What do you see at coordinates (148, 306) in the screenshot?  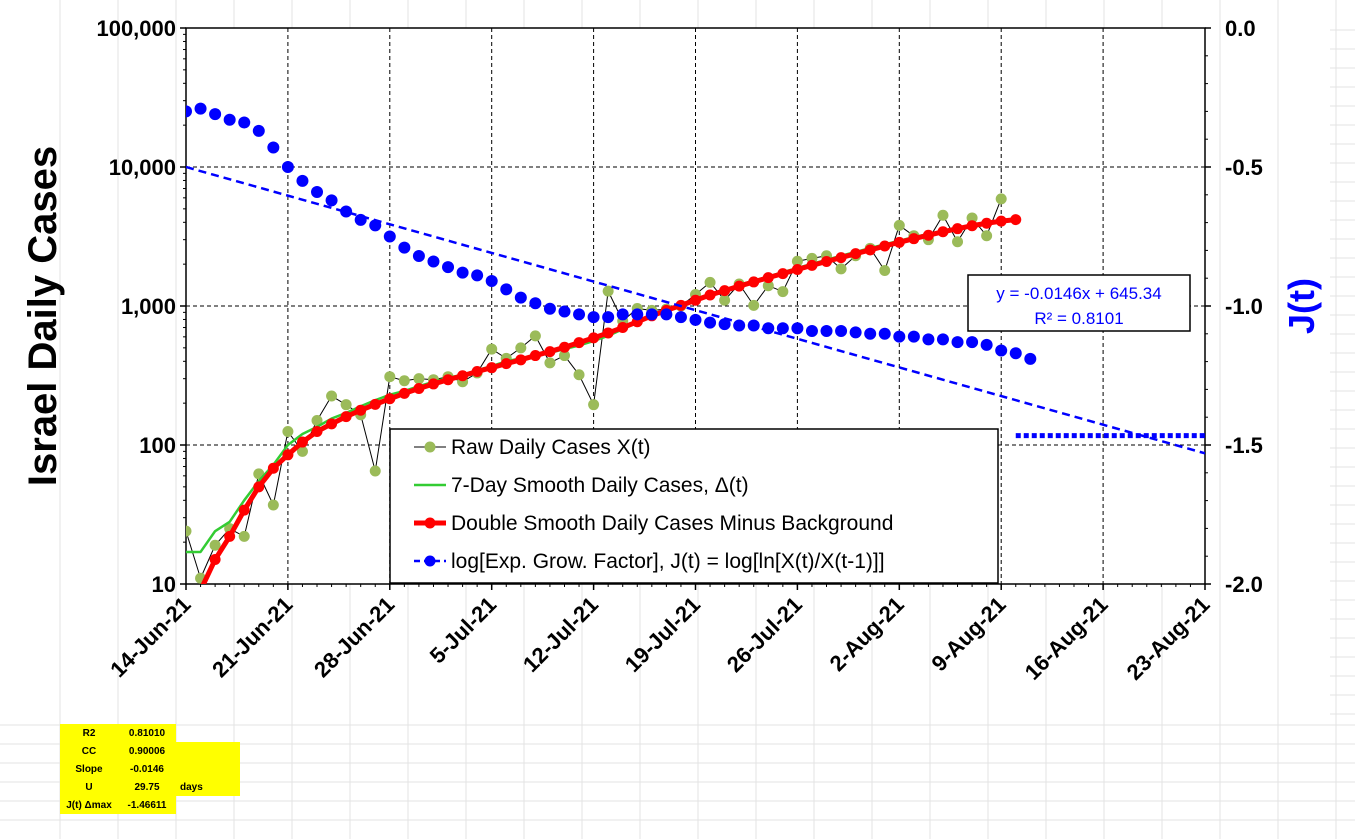 I see `y-tick-label: 1,000` at bounding box center [148, 306].